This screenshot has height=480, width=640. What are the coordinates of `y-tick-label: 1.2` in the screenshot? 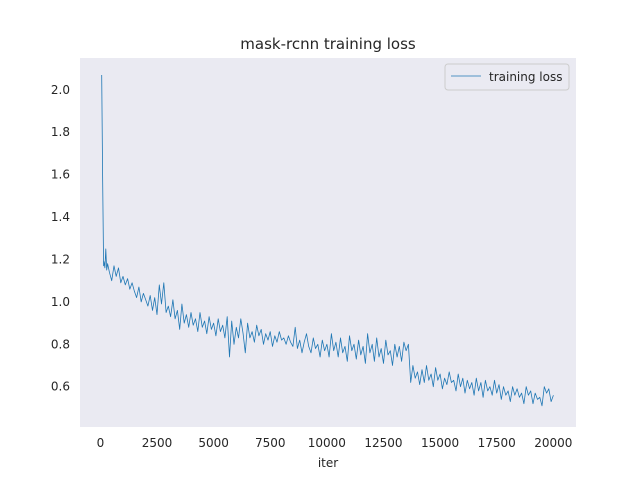 It's located at (60, 259).